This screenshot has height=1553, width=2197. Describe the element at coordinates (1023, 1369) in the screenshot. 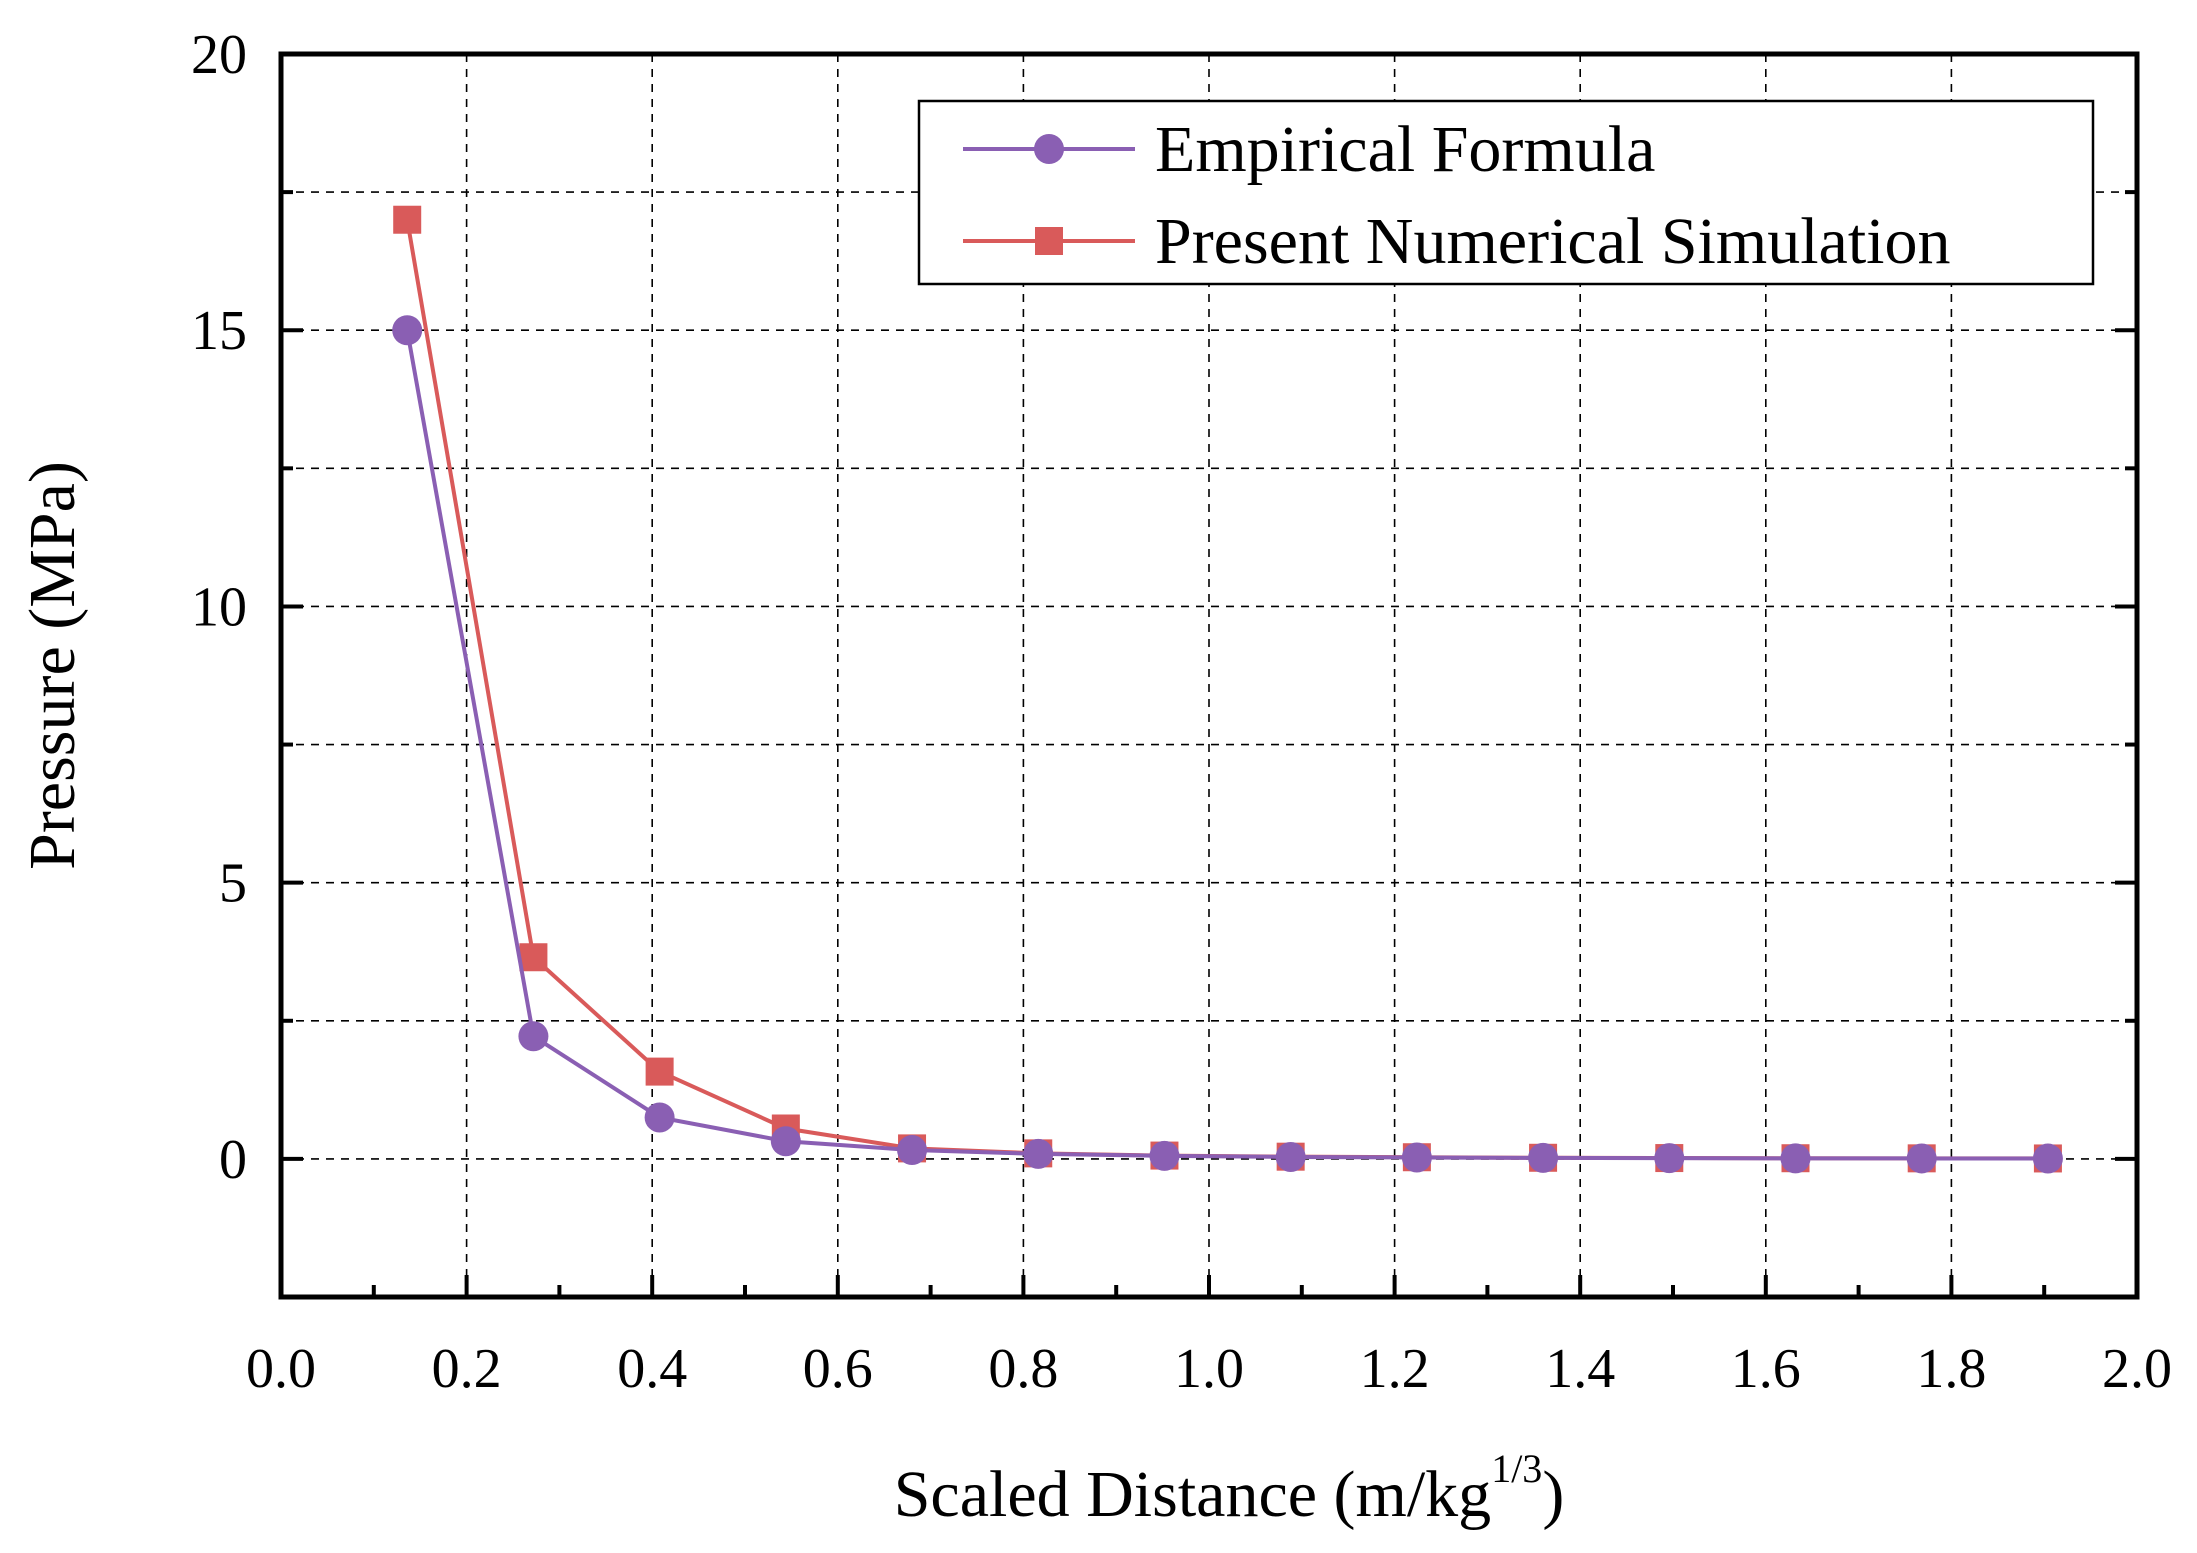

I see `x-tick-label: 0.8` at that location.